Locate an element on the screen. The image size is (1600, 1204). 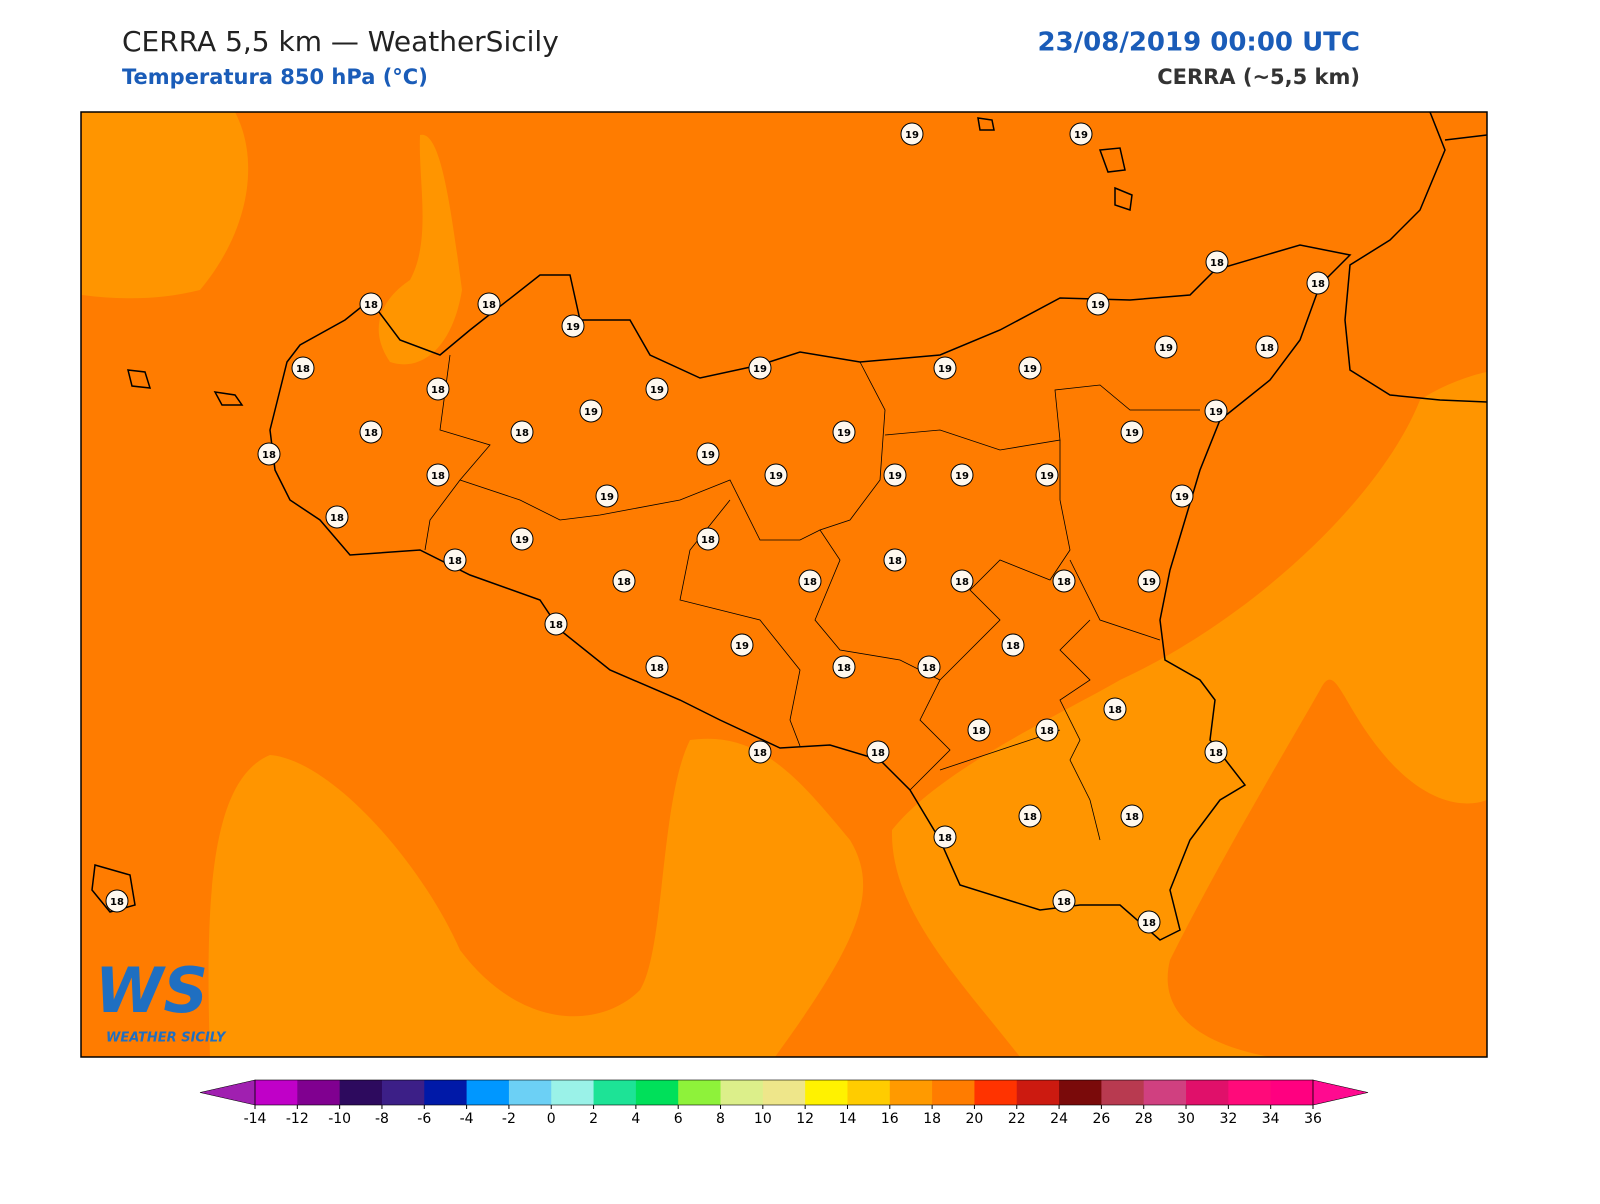
colorbar-tick-label: 6 is located at coordinates (678, 1119).